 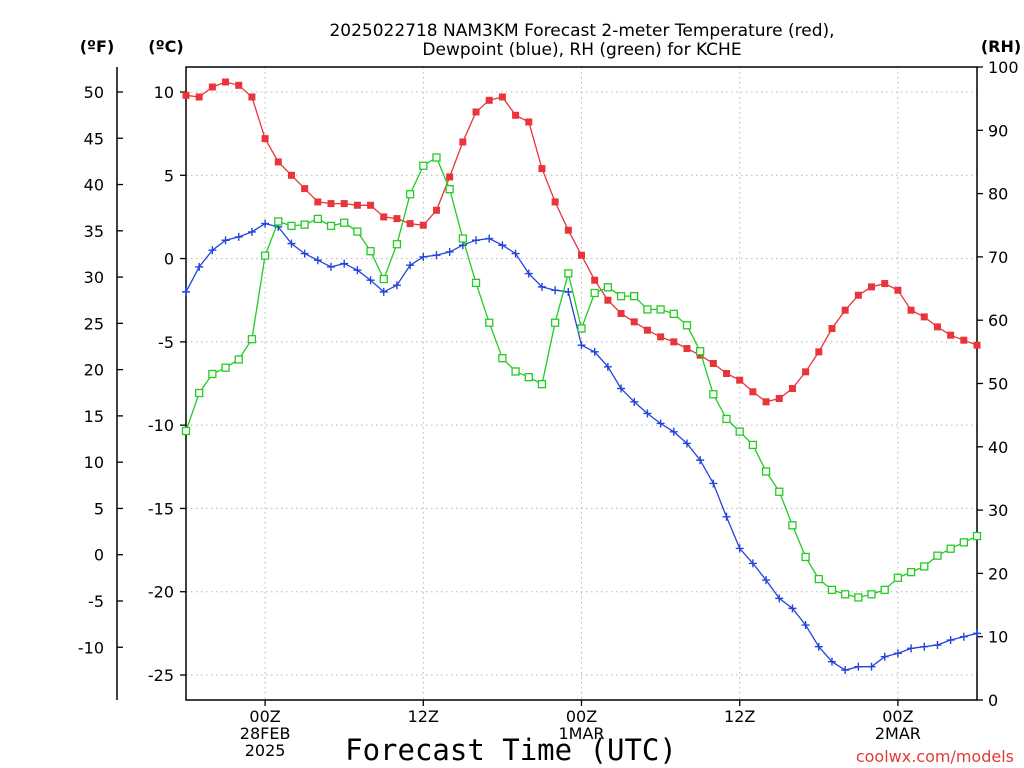 I want to click on rh-tick-label: 20, so click(x=998, y=573).